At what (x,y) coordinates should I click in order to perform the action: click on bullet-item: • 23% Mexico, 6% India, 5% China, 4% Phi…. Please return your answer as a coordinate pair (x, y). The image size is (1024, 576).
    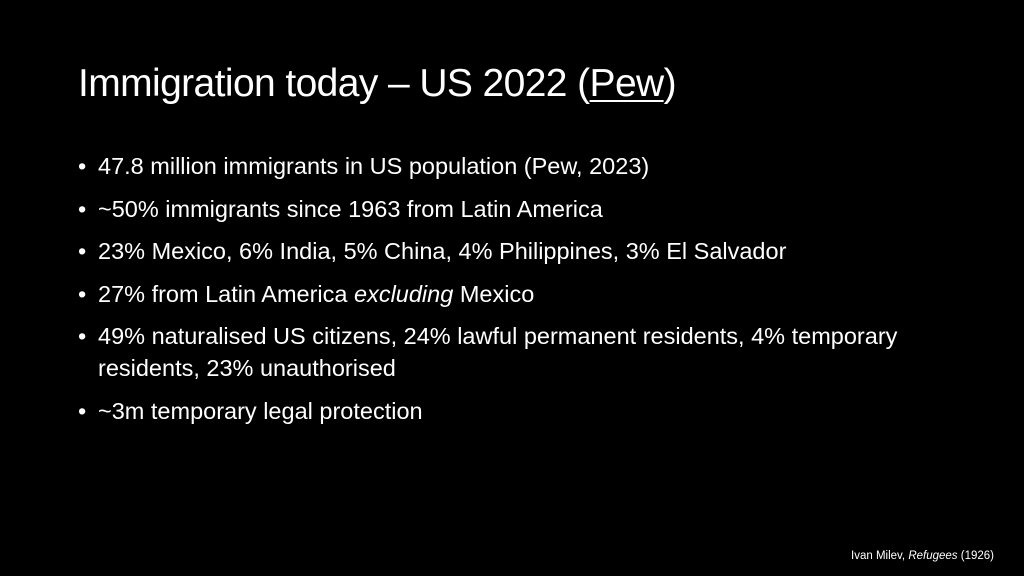
    Looking at the image, I should click on (518, 251).